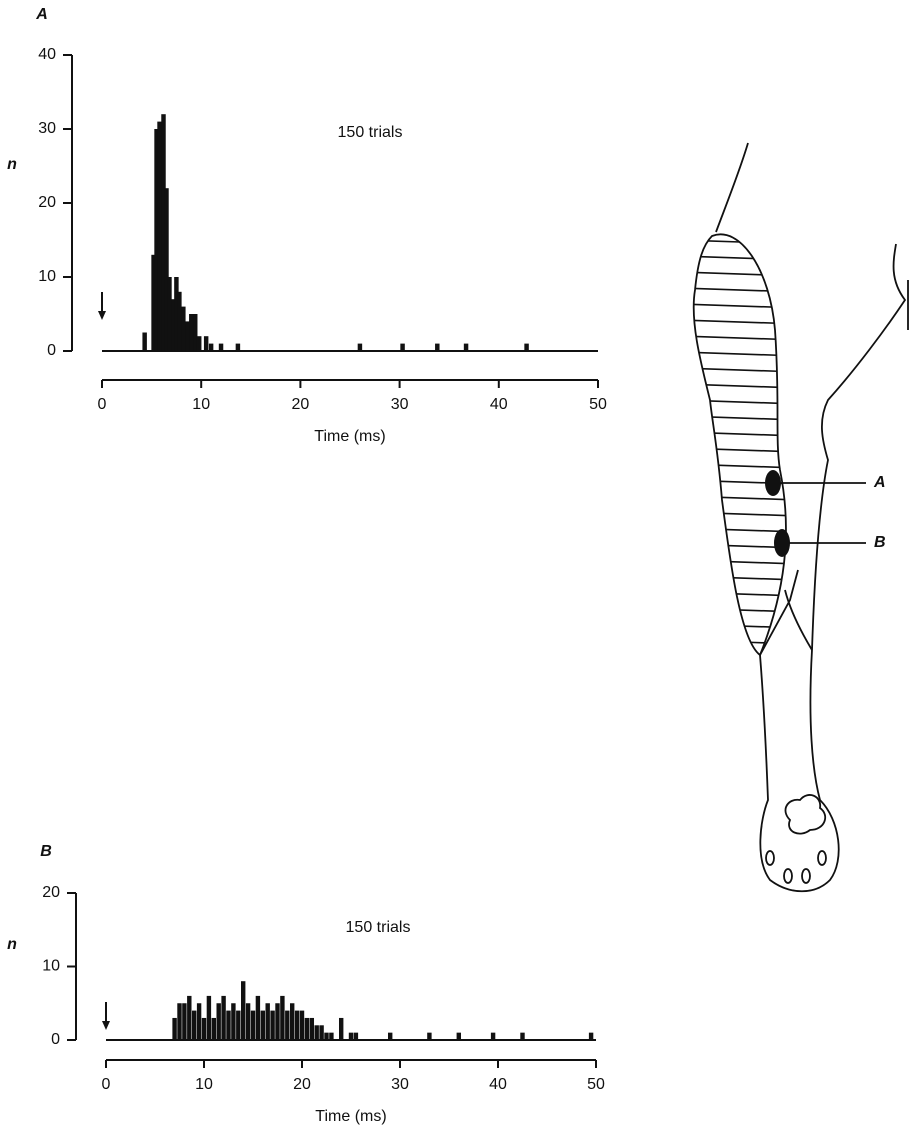 This screenshot has width=910, height=1134. I want to click on x-tick-label: 40, so click(499, 404).